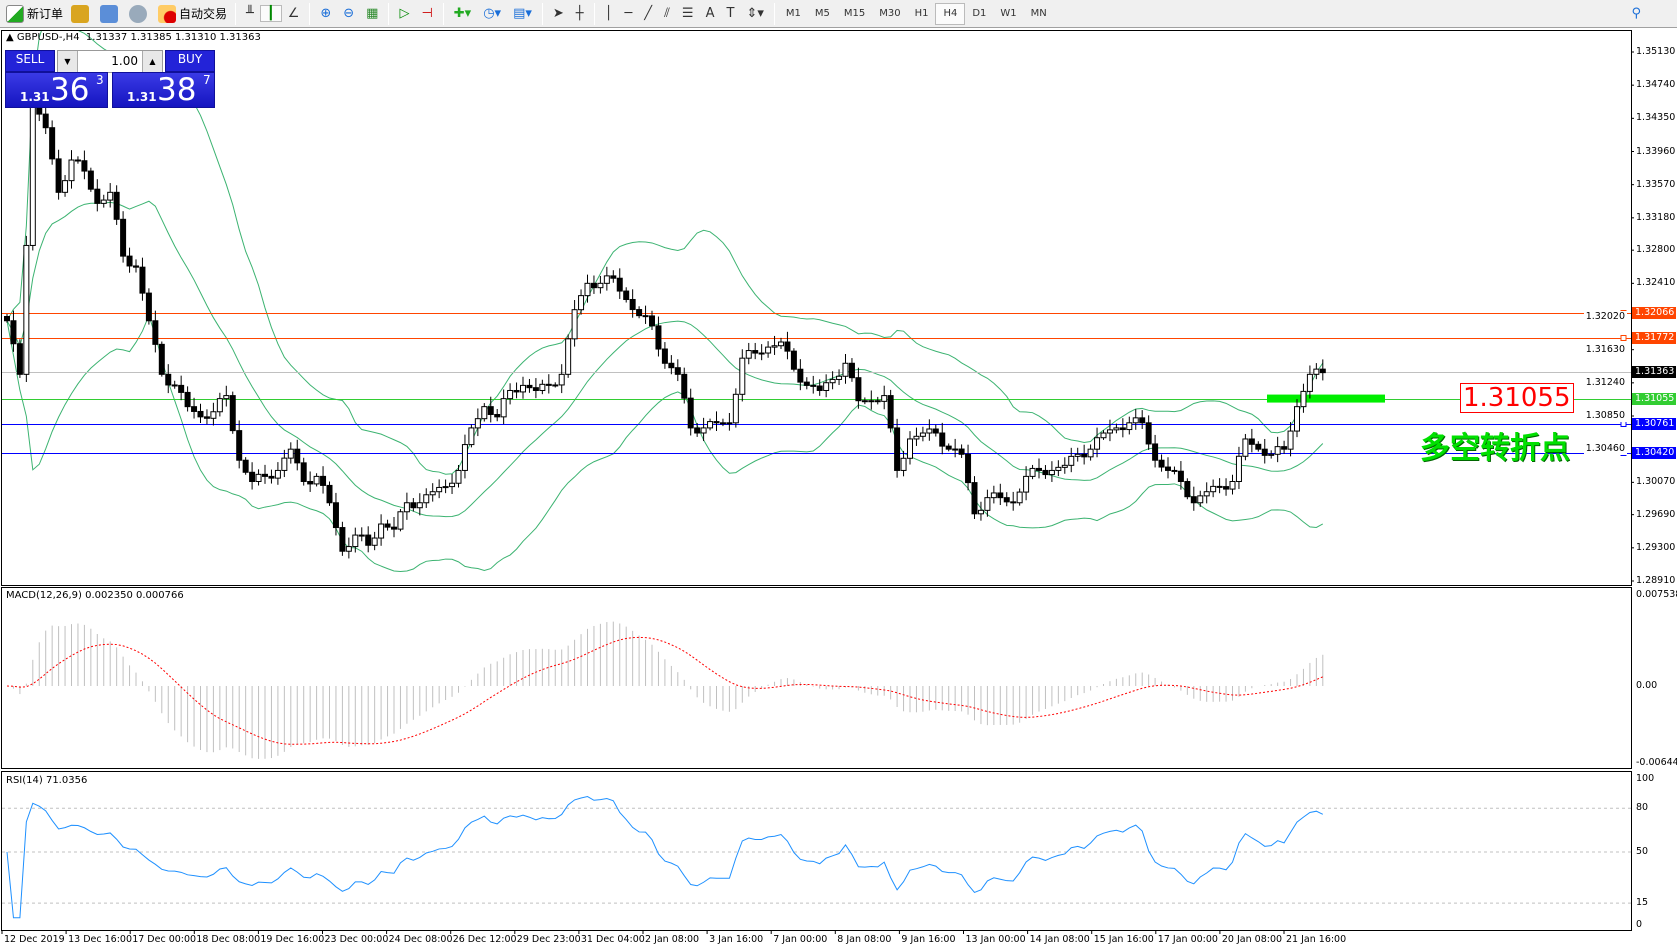 This screenshot has height=949, width=1677. Describe the element at coordinates (190, 61) in the screenshot. I see `buy-button: BUY` at that location.